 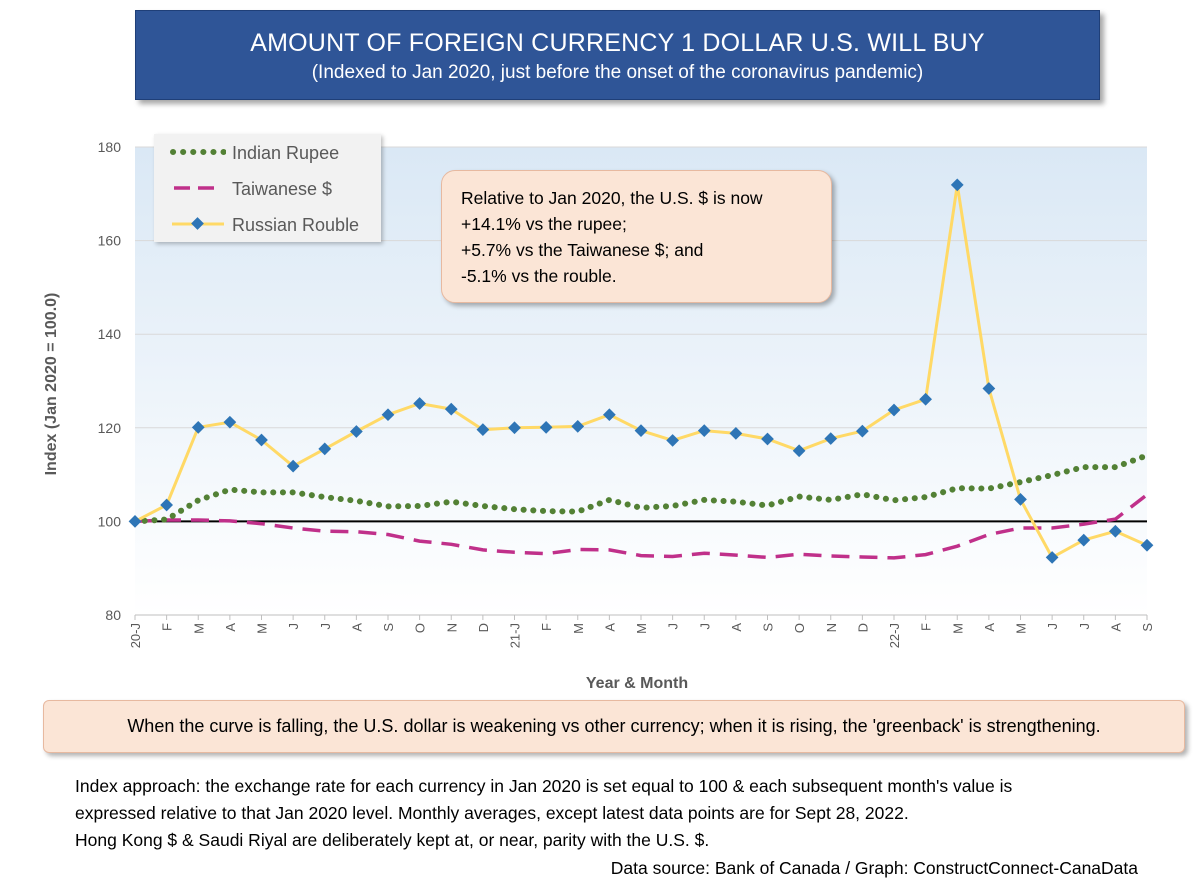 I want to click on dashed-line-icon, so click(x=198, y=188).